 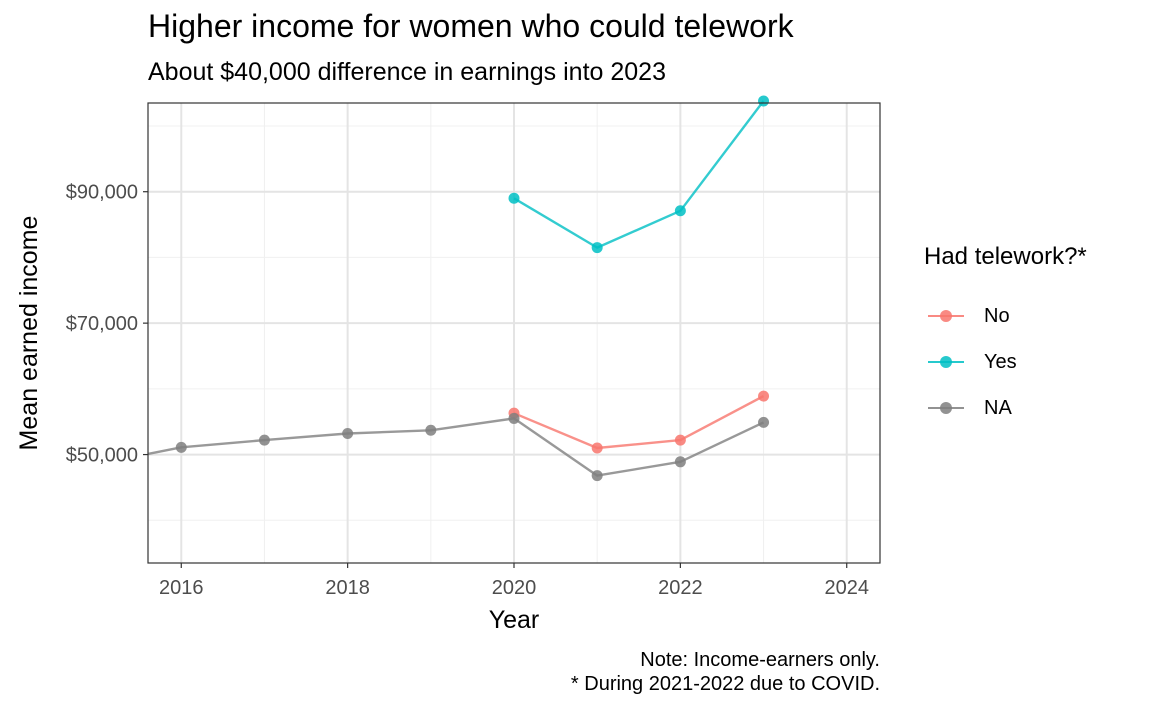 What do you see at coordinates (946, 408) in the screenshot?
I see `legend-key-na` at bounding box center [946, 408].